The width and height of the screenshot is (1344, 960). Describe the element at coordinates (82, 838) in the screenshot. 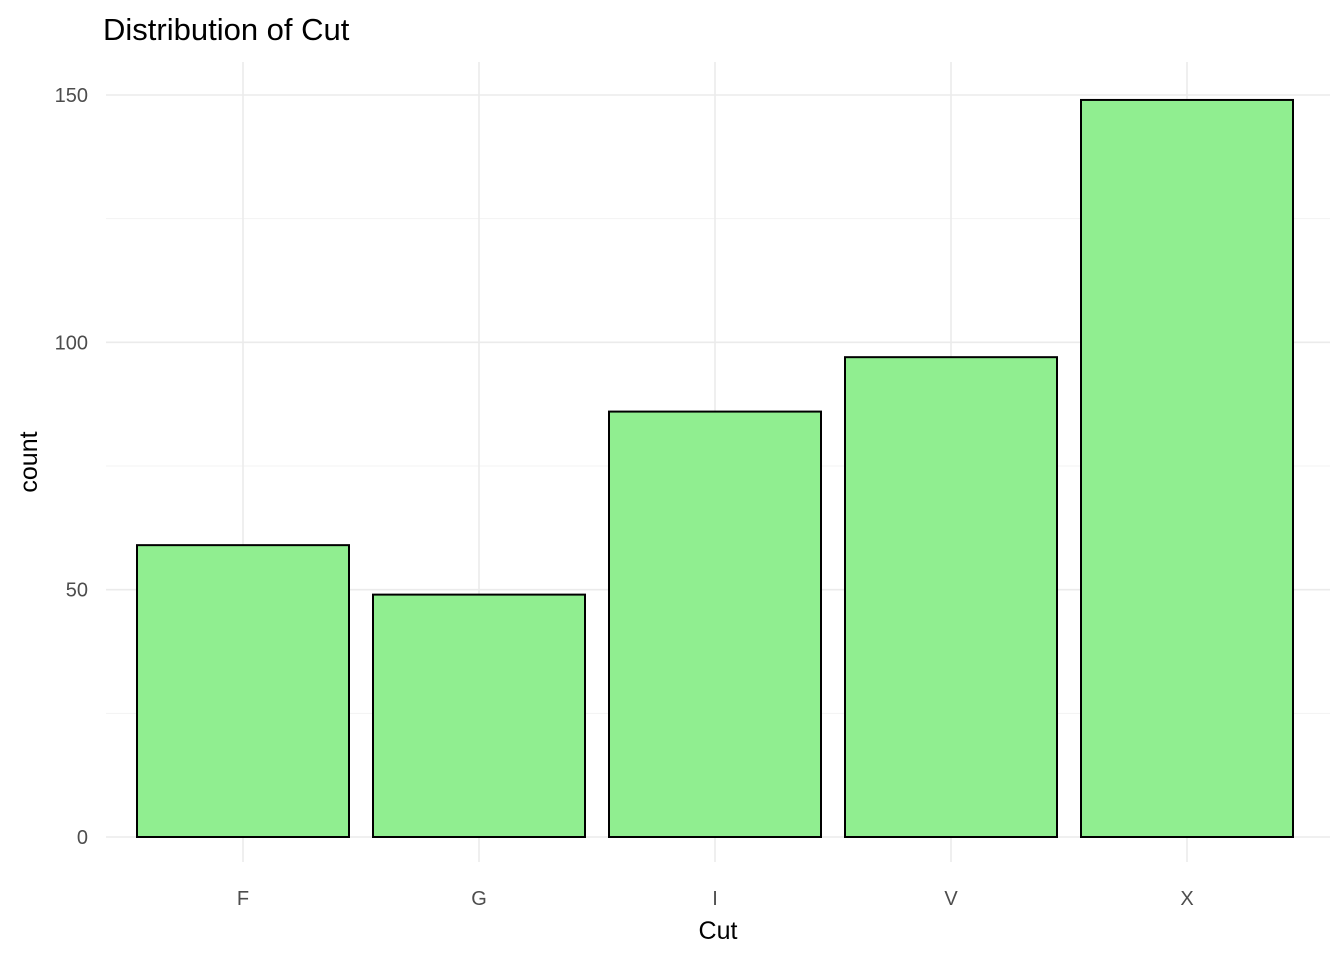

I see `y-tick-label: 0` at that location.